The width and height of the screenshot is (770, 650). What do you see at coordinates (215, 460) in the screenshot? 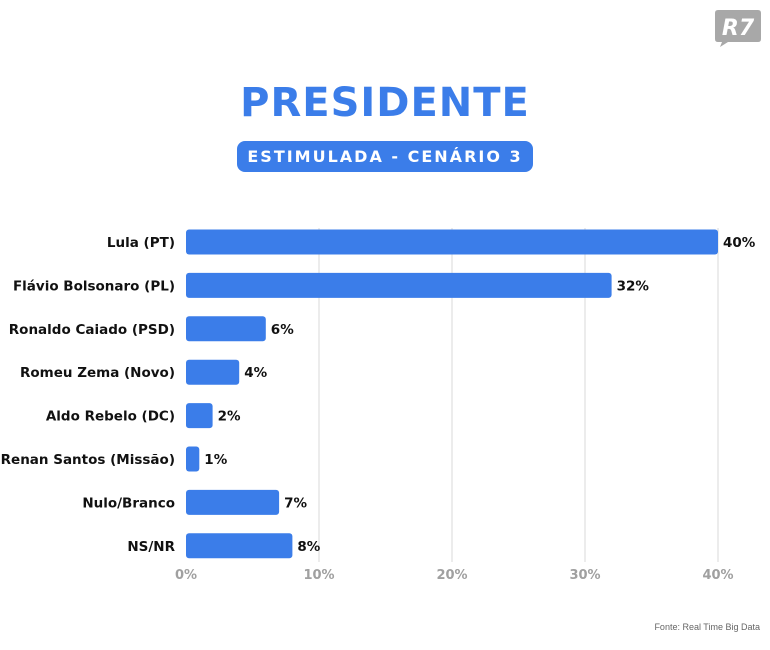
I see `value-label: 1%` at bounding box center [215, 460].